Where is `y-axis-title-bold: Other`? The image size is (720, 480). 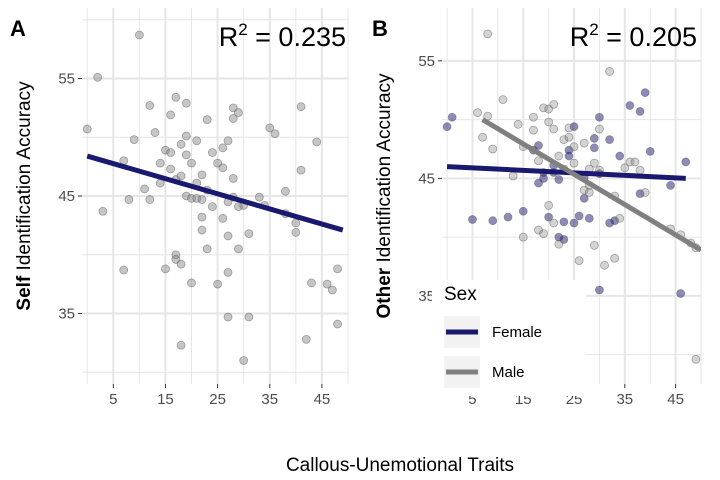
y-axis-title-bold: Other is located at coordinates (384, 292).